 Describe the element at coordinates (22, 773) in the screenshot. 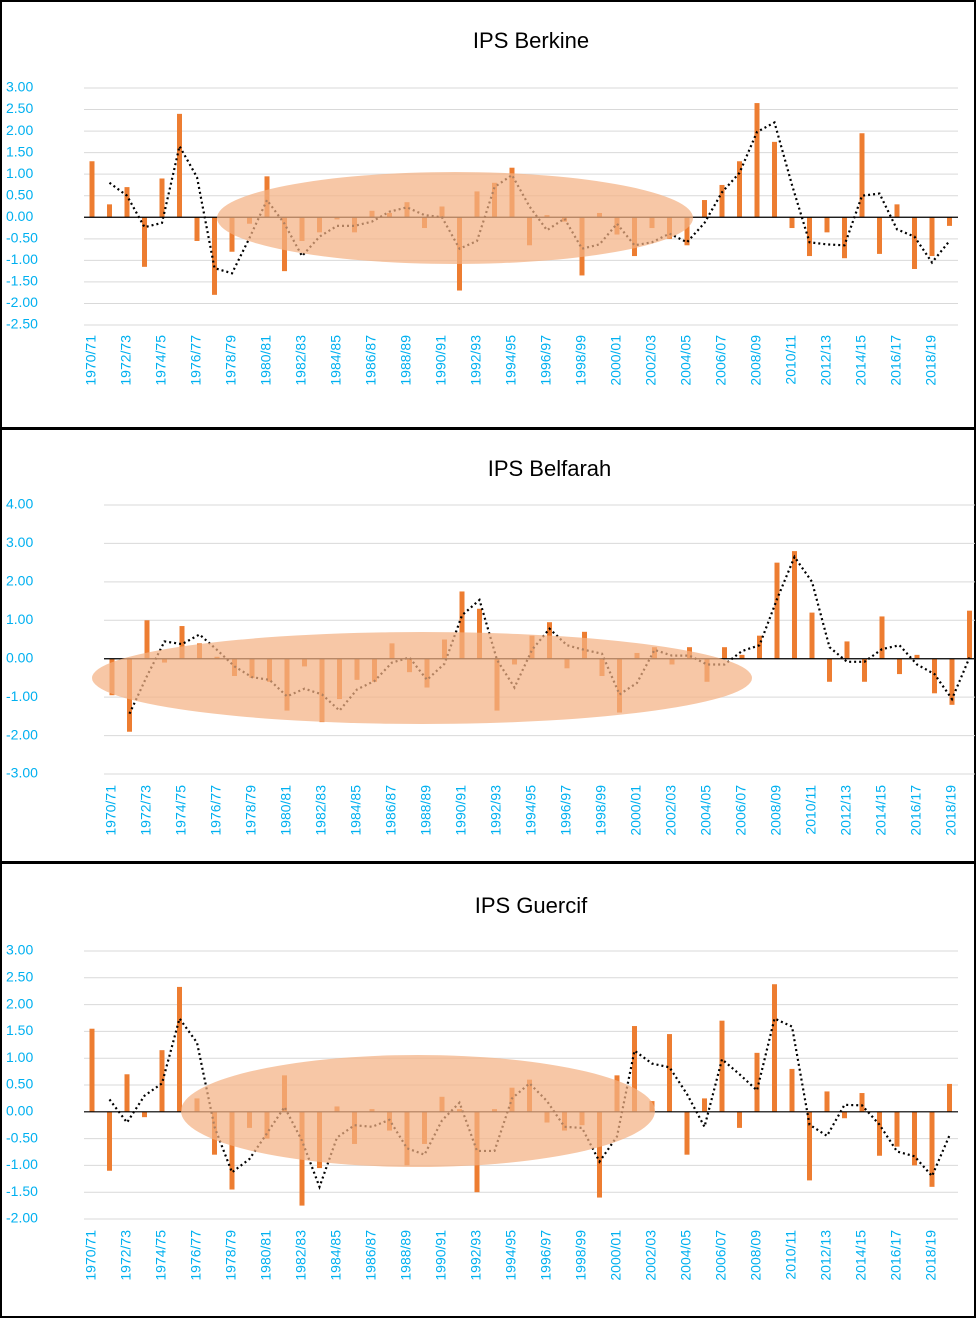

I see `y-tick-label: -3.00` at that location.